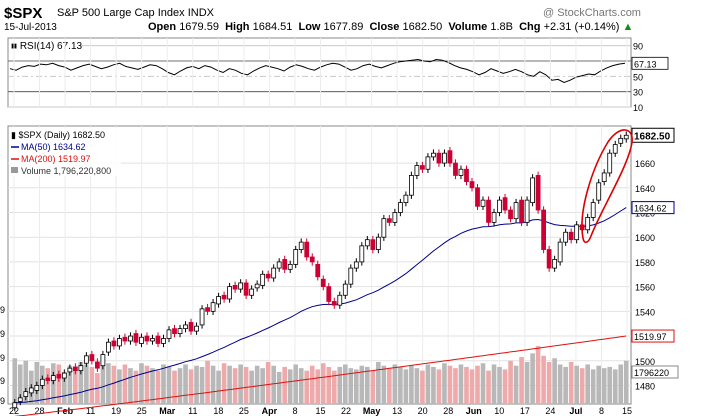 This screenshot has width=703, height=416. I want to click on last-price-label: 1682.50, so click(652, 136).